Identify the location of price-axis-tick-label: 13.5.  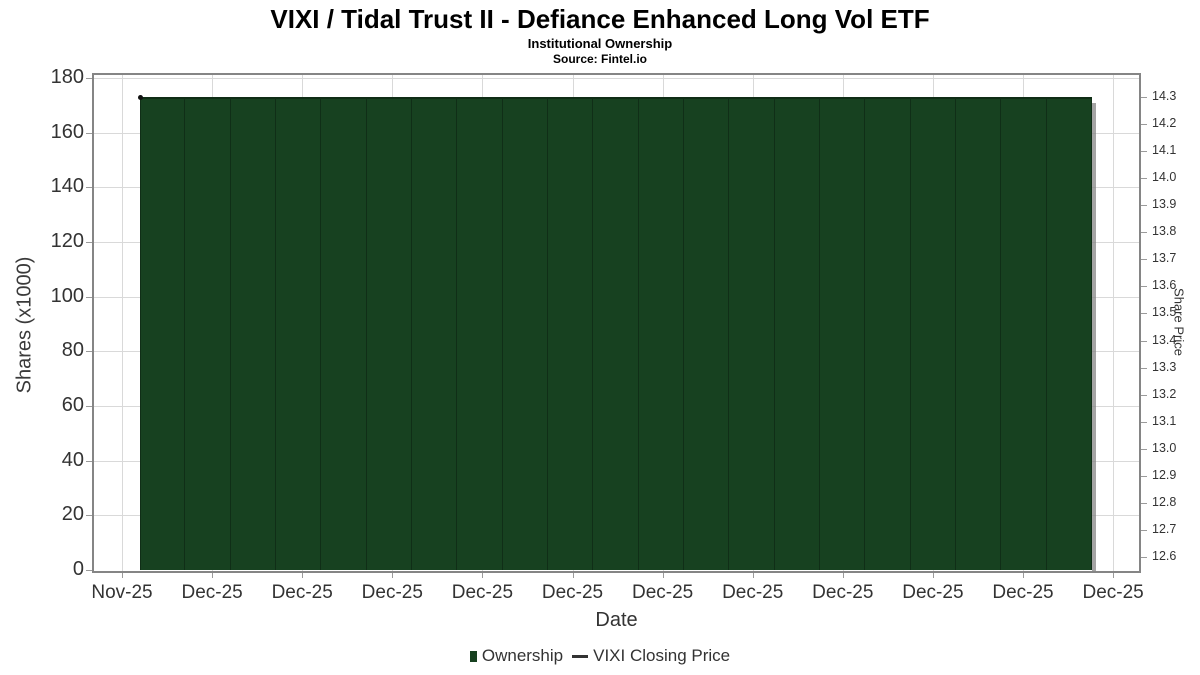
(1164, 312).